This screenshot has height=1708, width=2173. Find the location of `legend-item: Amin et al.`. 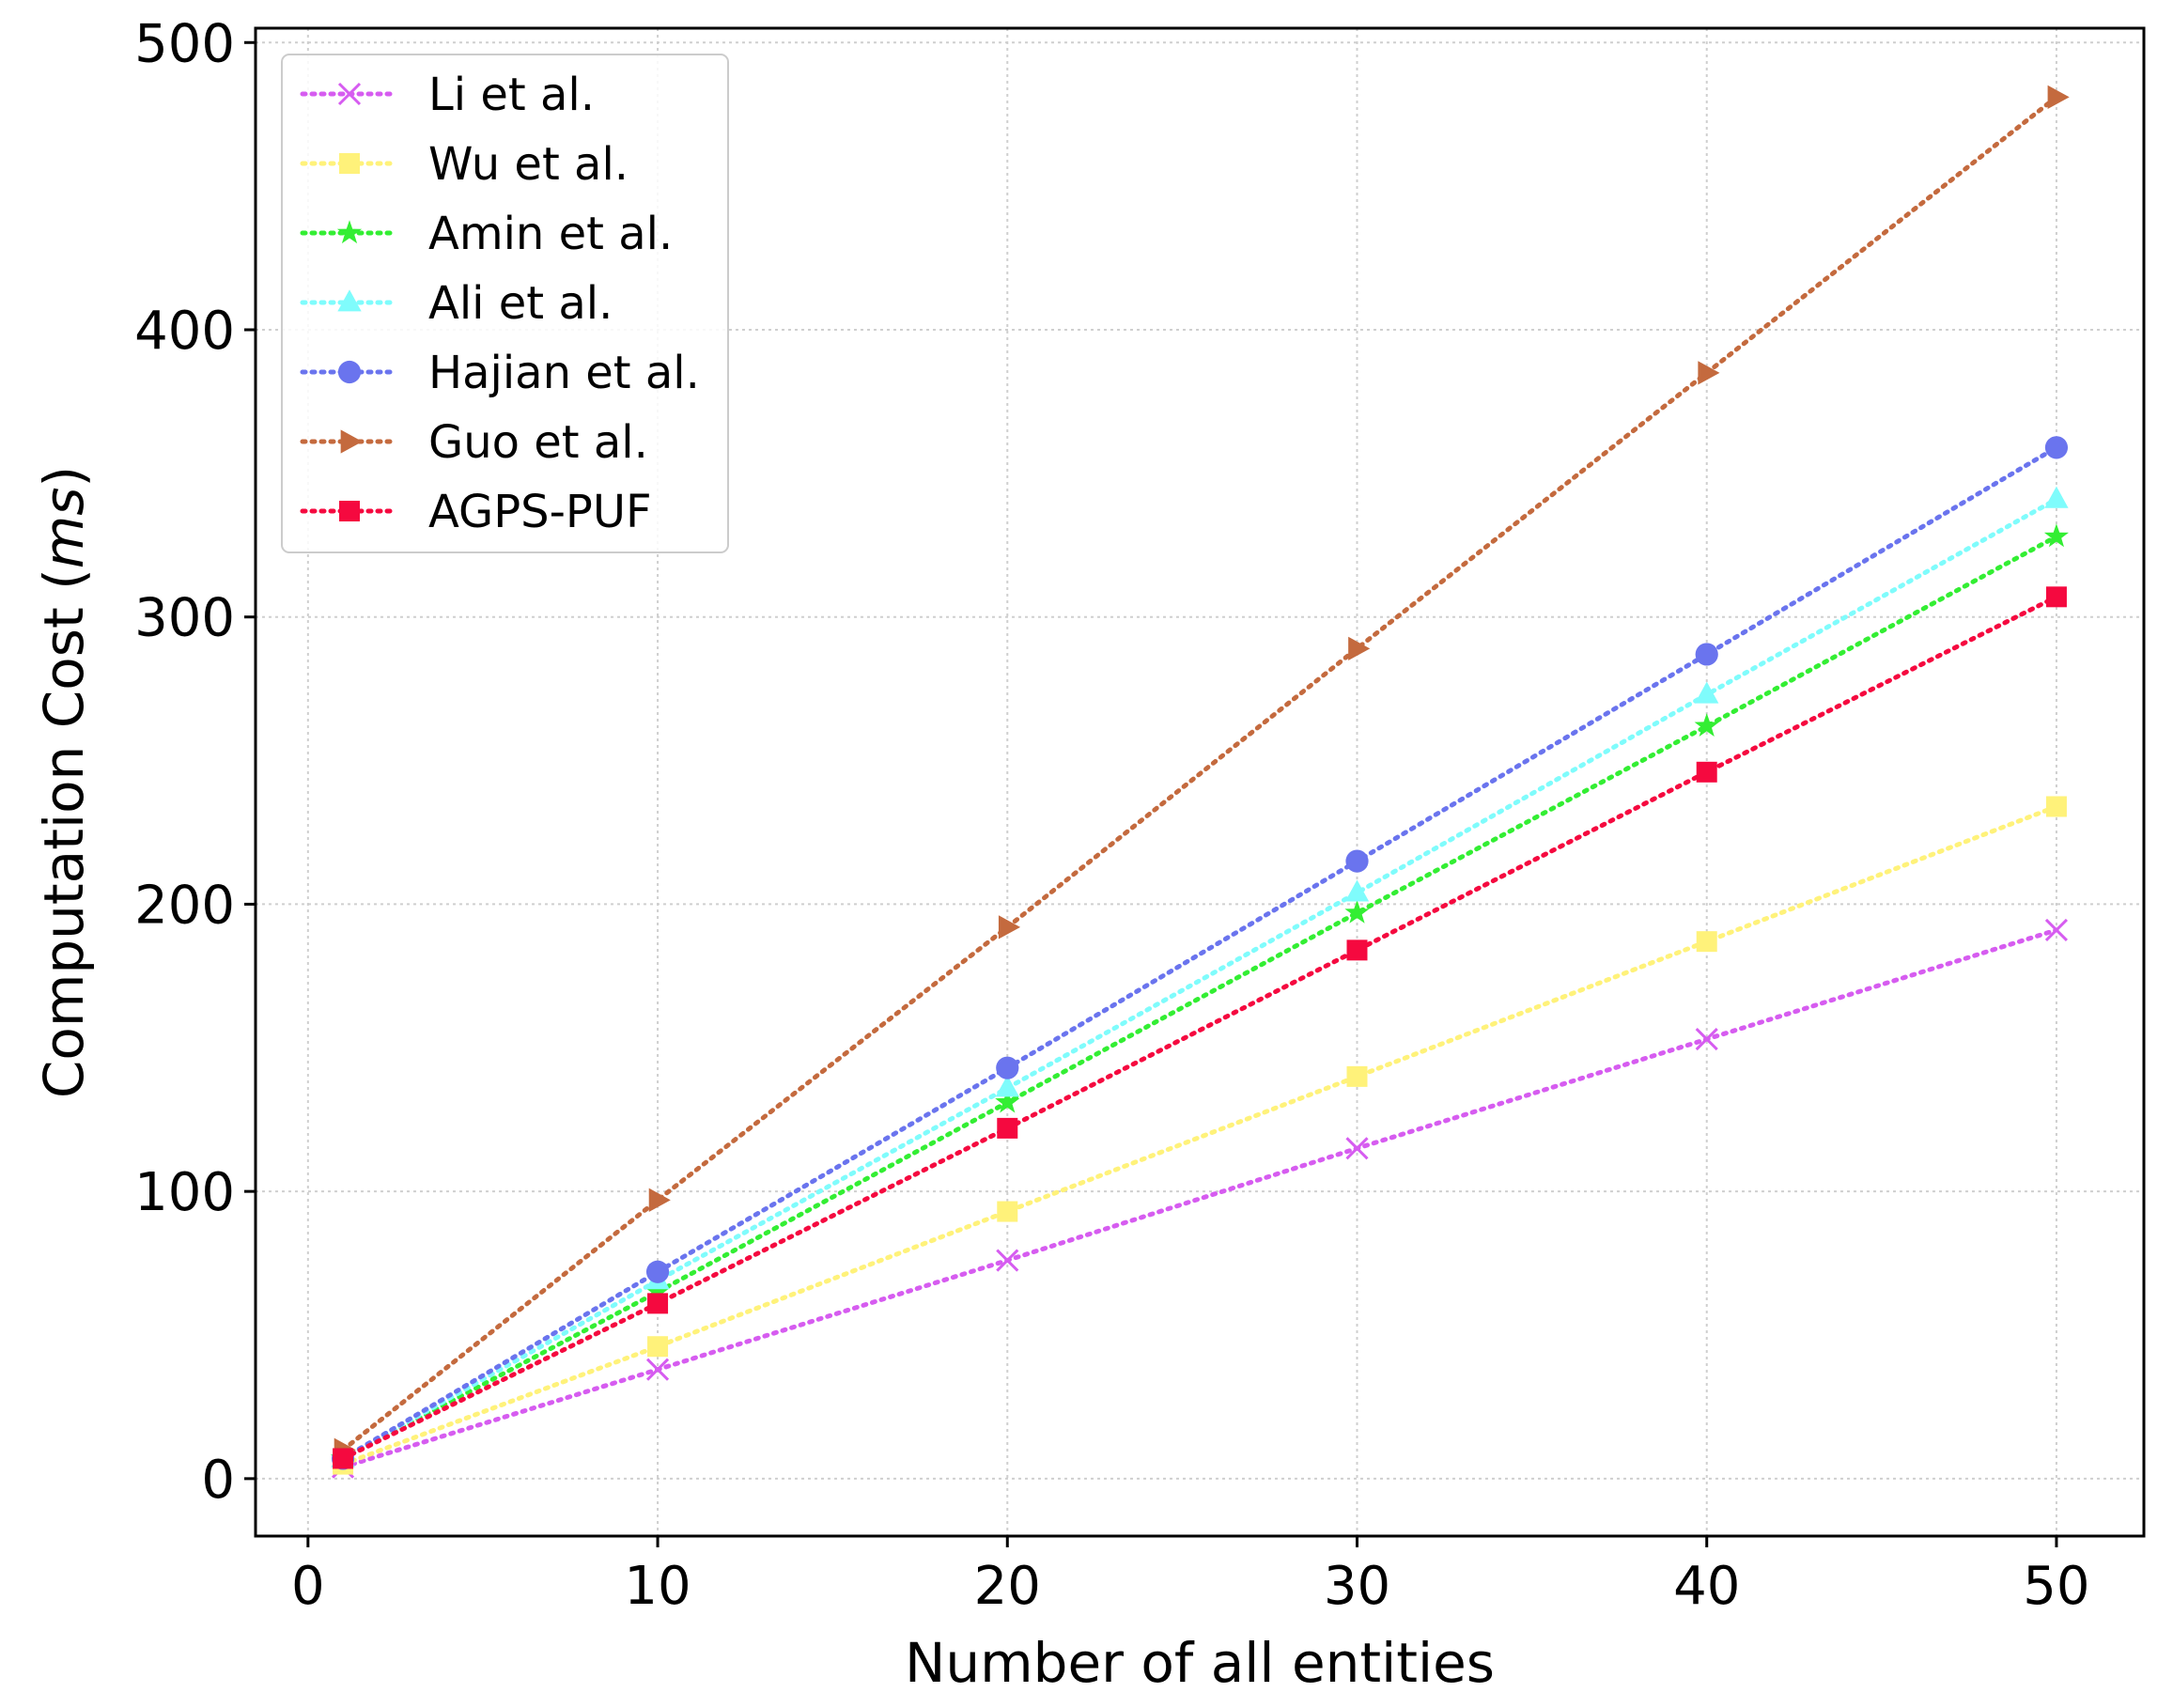

legend-item: Amin et al. is located at coordinates (486, 234).